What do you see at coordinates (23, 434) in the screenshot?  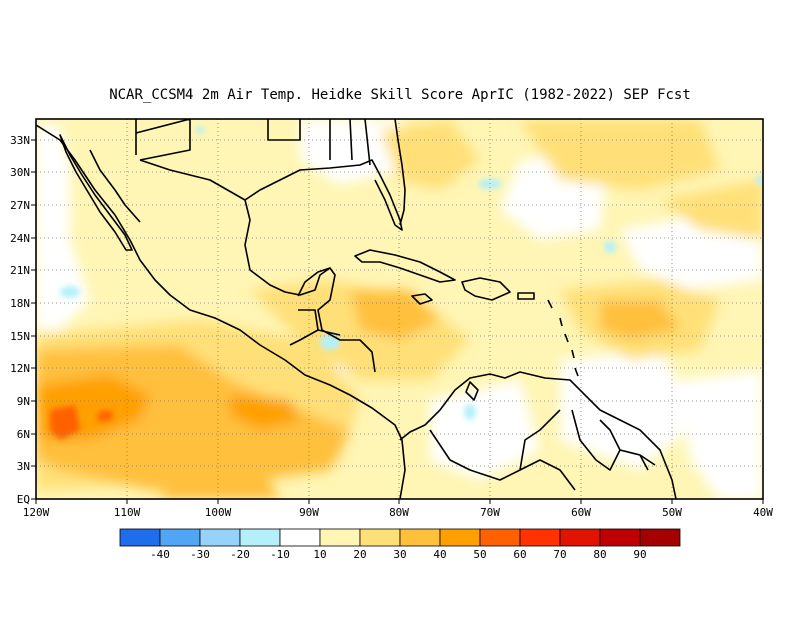 I see `lat-label: 6N` at bounding box center [23, 434].